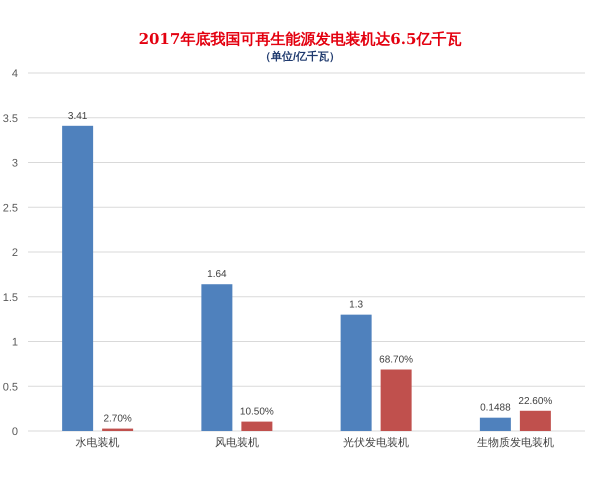  Describe the element at coordinates (356, 305) in the screenshot. I see `data-label: 1.3` at that location.